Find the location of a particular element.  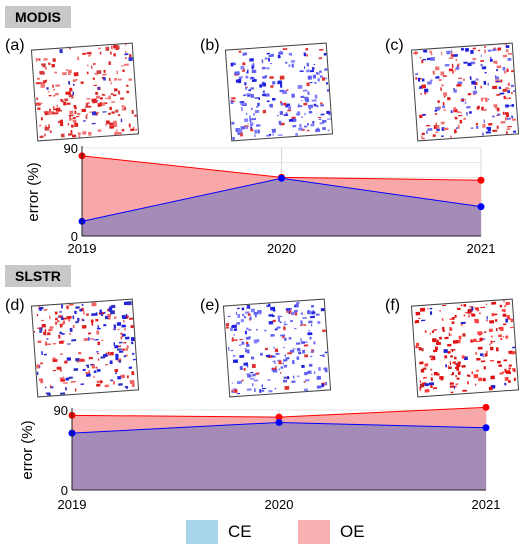

y-axis-title: error (%) is located at coordinates (33, 191).